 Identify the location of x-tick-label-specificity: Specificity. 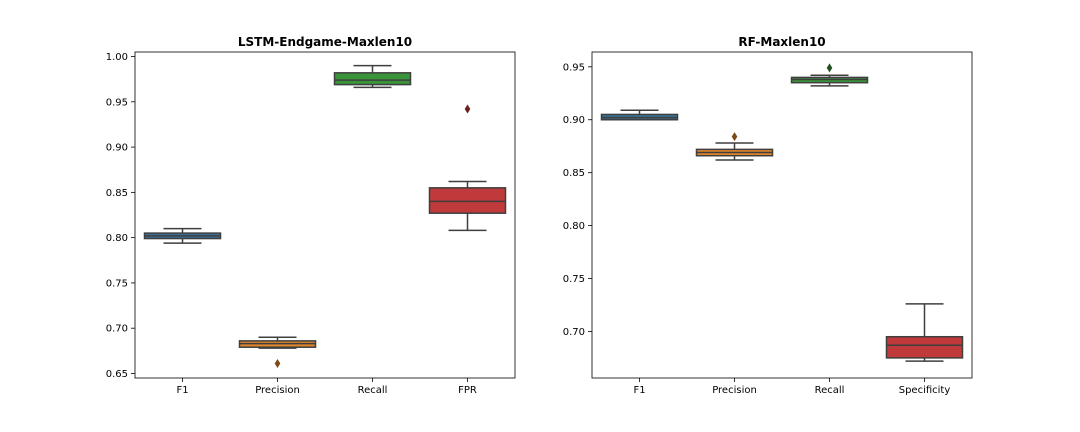
(925, 390).